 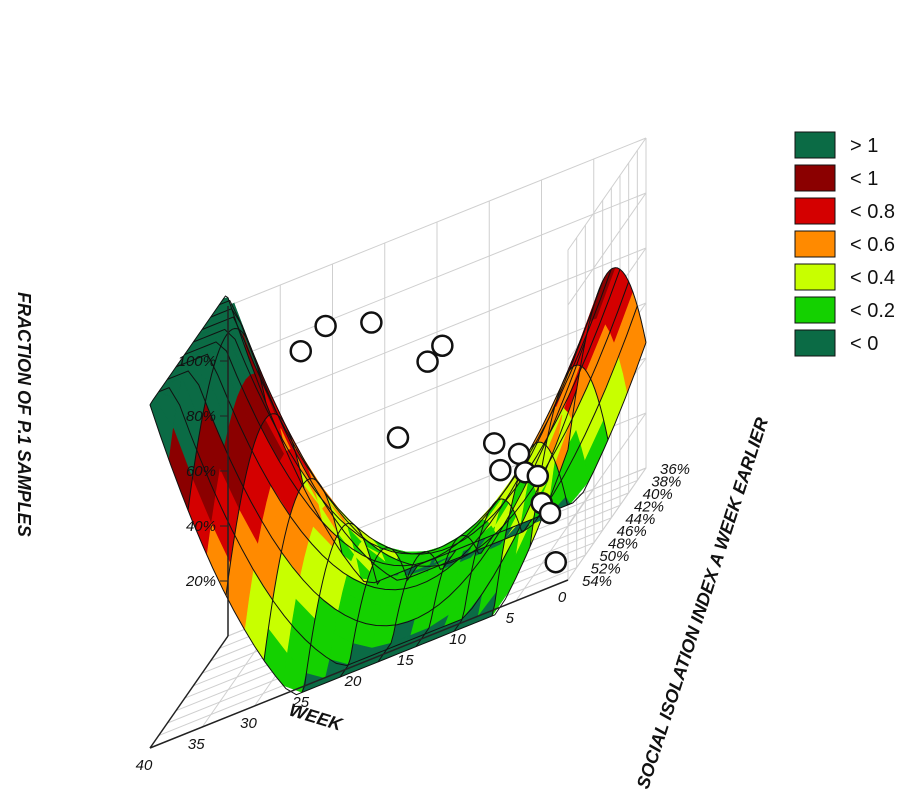 I want to click on data-points, so click(x=428, y=442).